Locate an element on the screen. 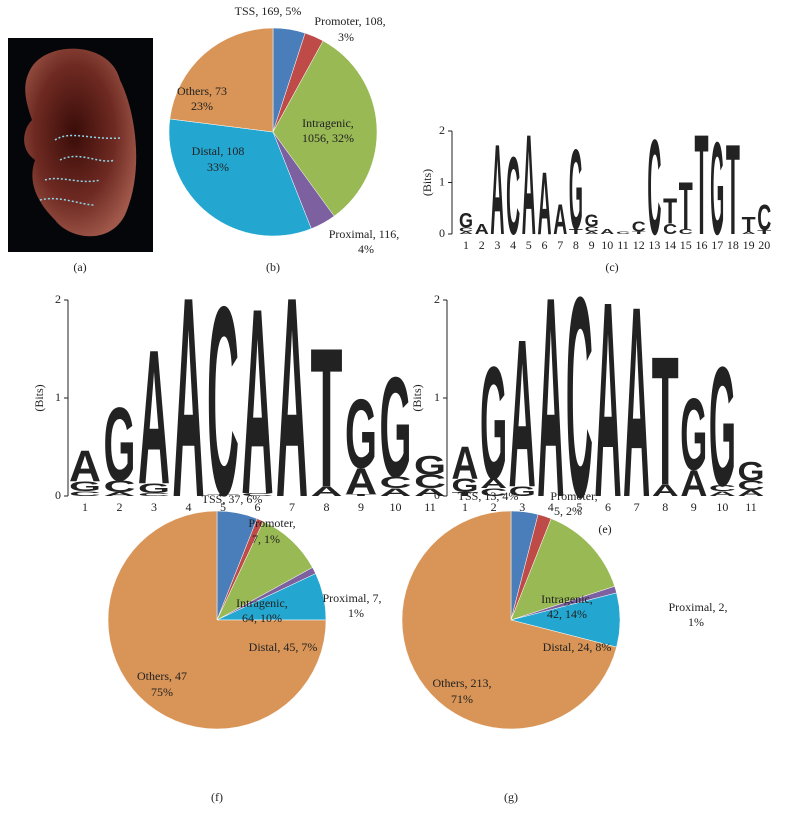  slice-label: 4% is located at coordinates (366, 249).